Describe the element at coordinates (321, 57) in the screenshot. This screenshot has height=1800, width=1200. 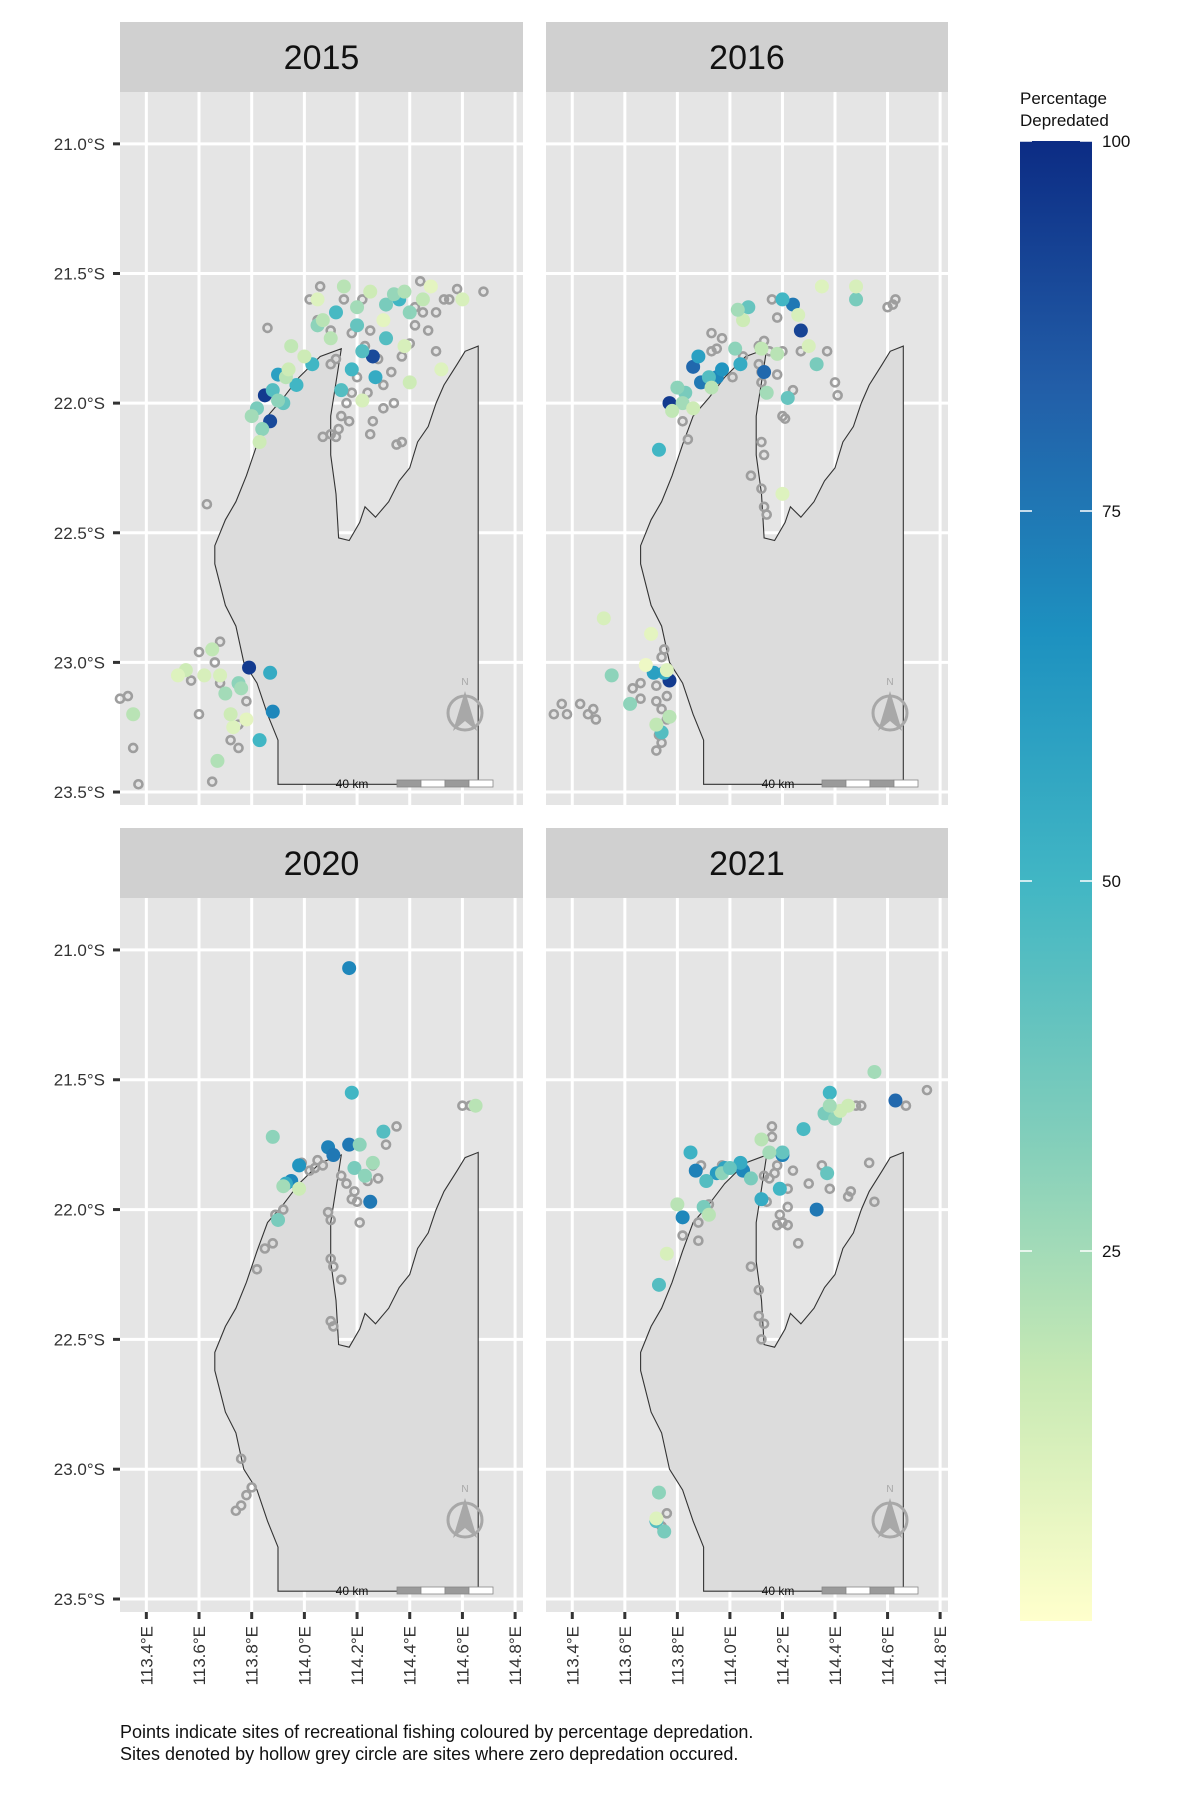
I see `facet-strip` at that location.